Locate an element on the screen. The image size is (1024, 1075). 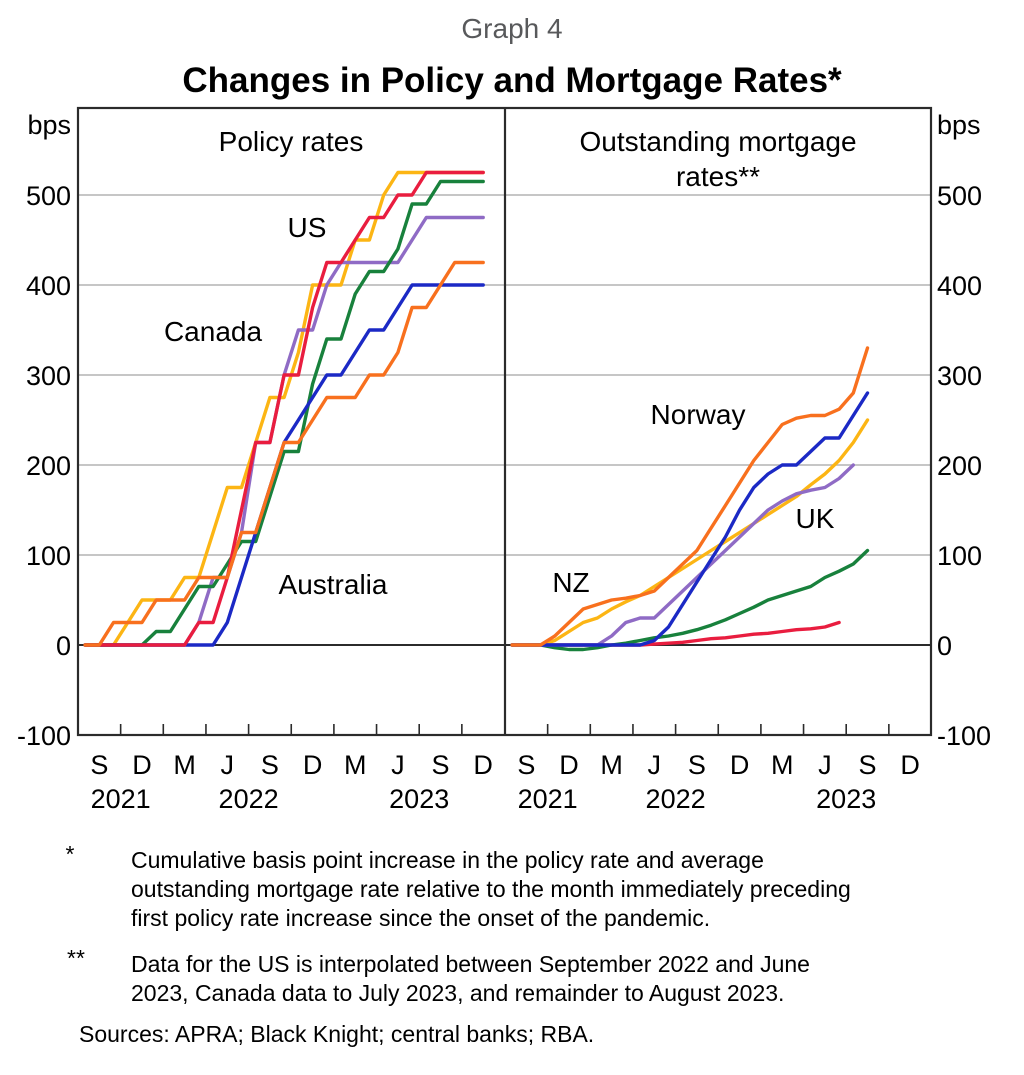
x-month-label-panel1-7: J is located at coordinates (825, 765).